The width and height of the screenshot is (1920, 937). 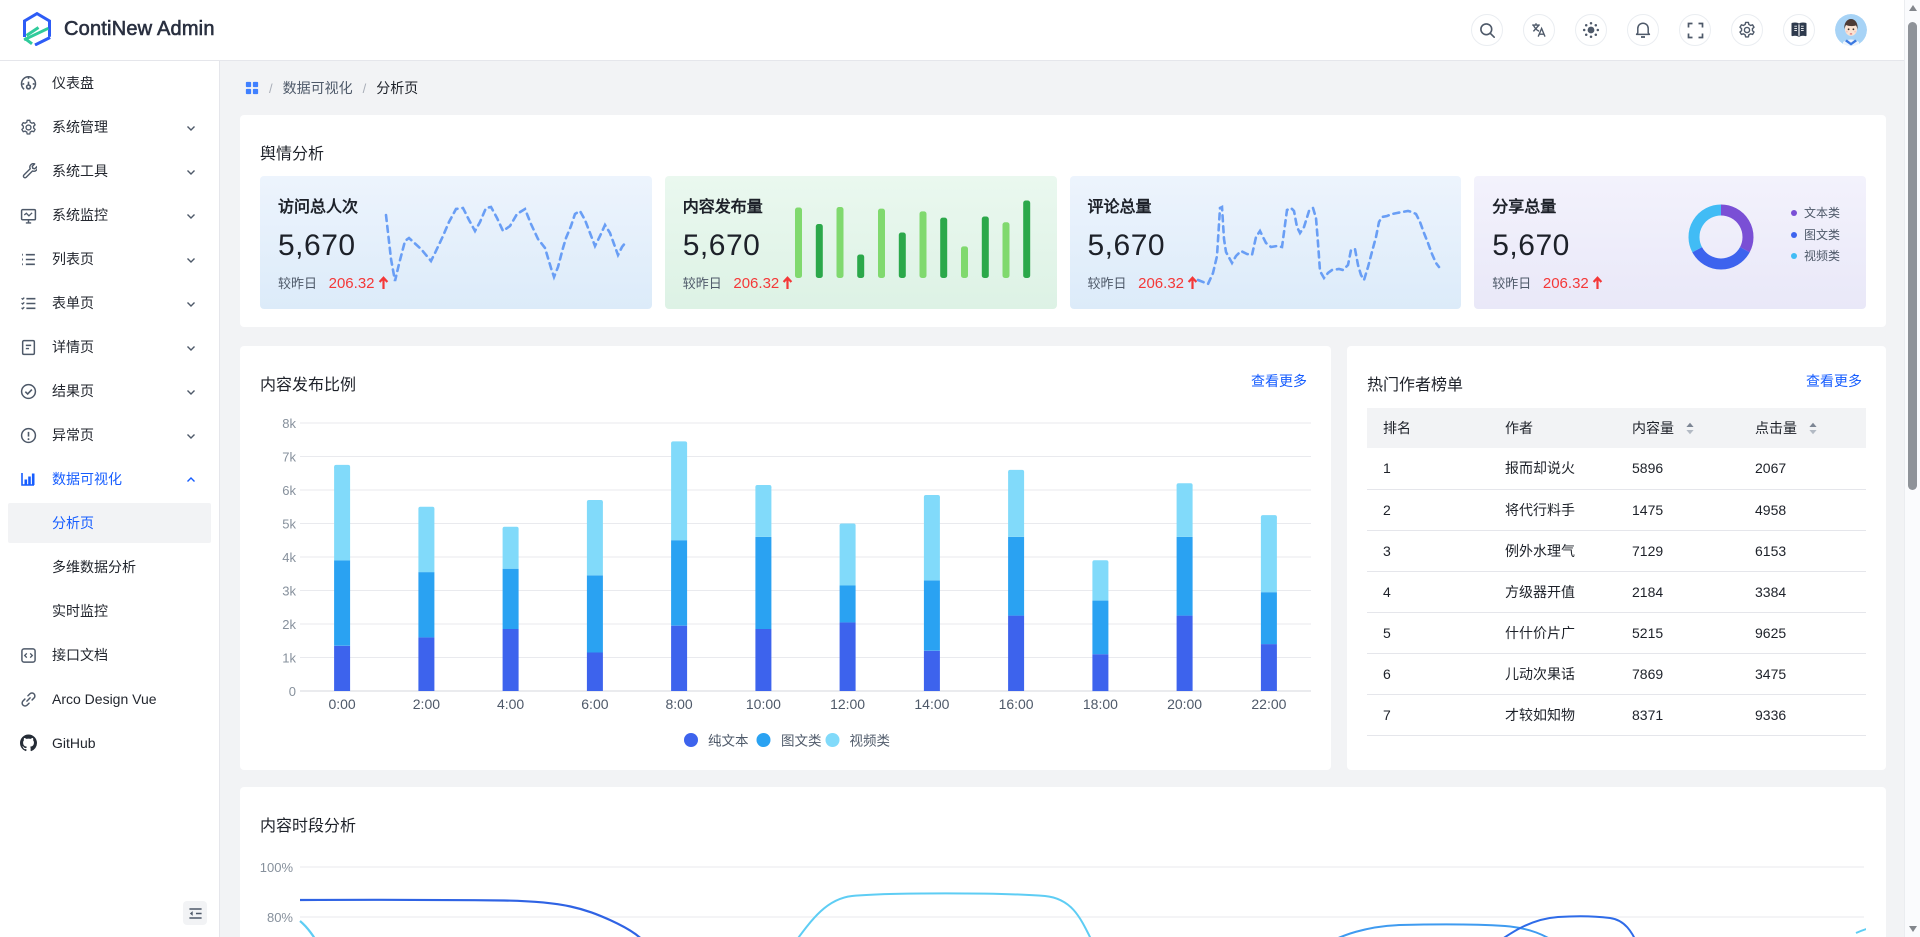 What do you see at coordinates (510, 704) in the screenshot?
I see `svg-text: 4:00` at bounding box center [510, 704].